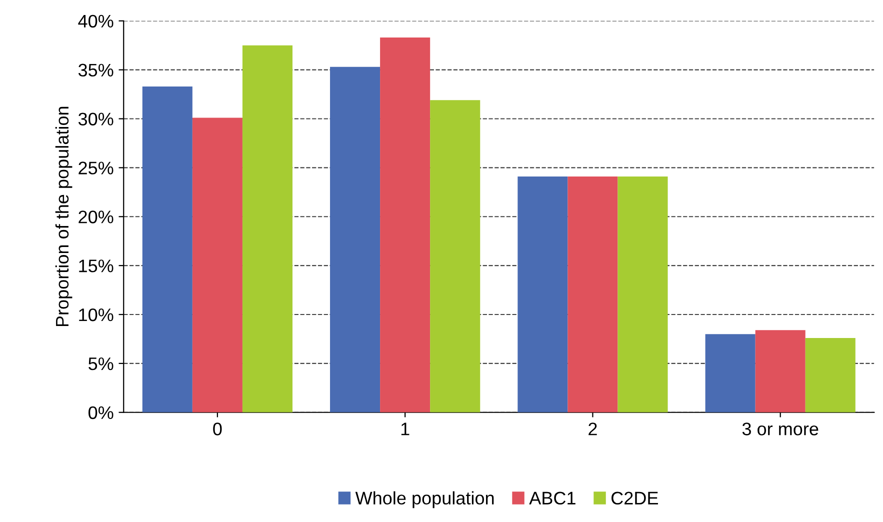 This screenshot has height=522, width=883. What do you see at coordinates (96, 315) in the screenshot?
I see `y-tick-label: 10%` at bounding box center [96, 315].